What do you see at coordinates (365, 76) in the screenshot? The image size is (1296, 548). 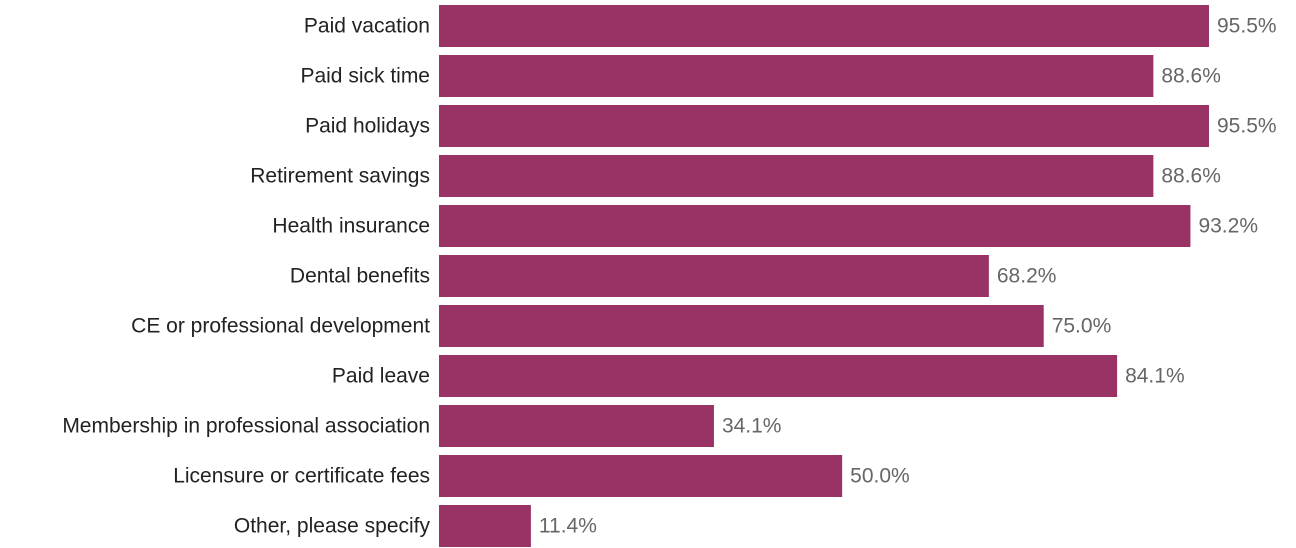 I see `category-label: Paid sick time` at bounding box center [365, 76].